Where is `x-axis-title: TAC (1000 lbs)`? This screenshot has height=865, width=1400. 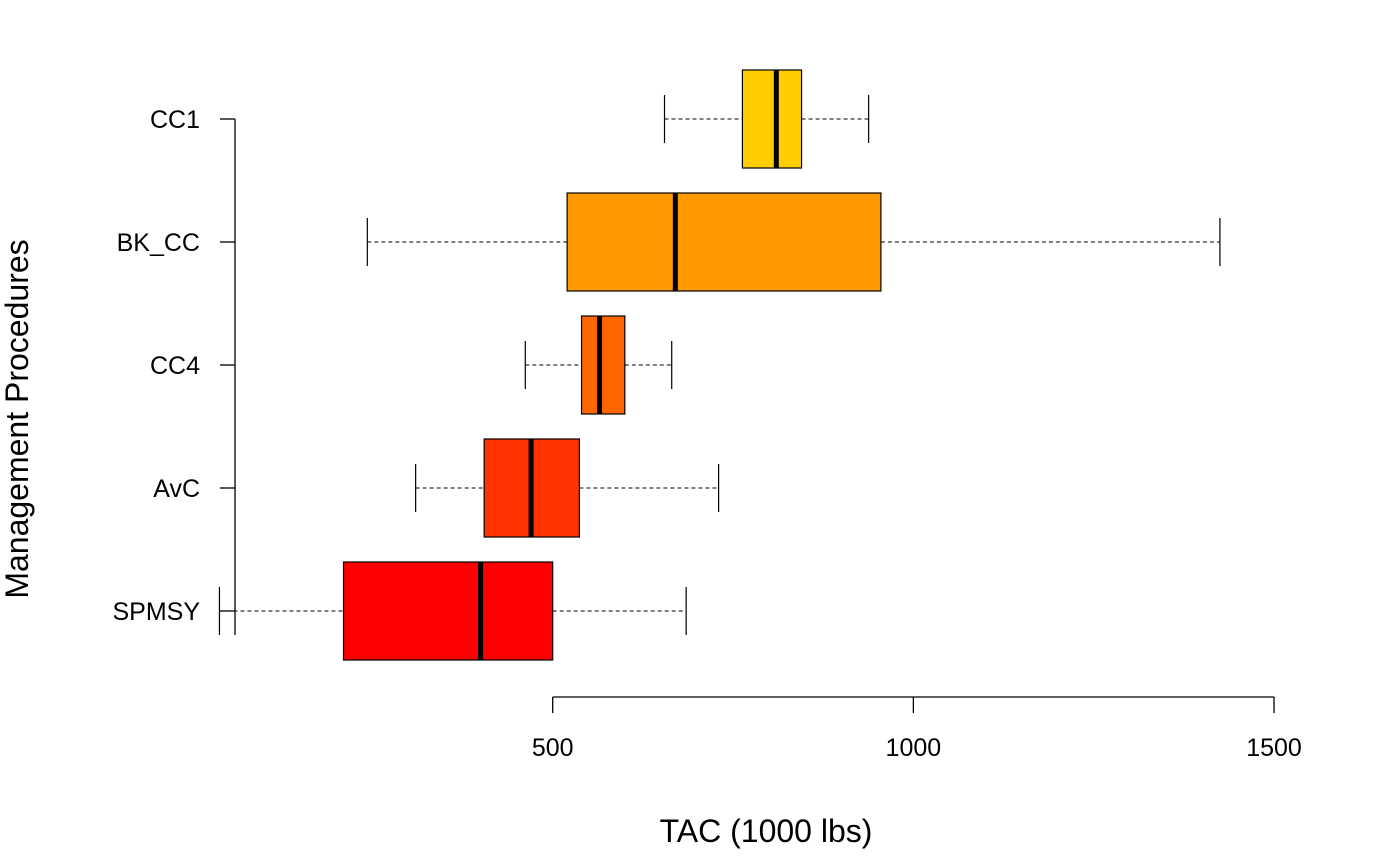 x-axis-title: TAC (1000 lbs) is located at coordinates (766, 831).